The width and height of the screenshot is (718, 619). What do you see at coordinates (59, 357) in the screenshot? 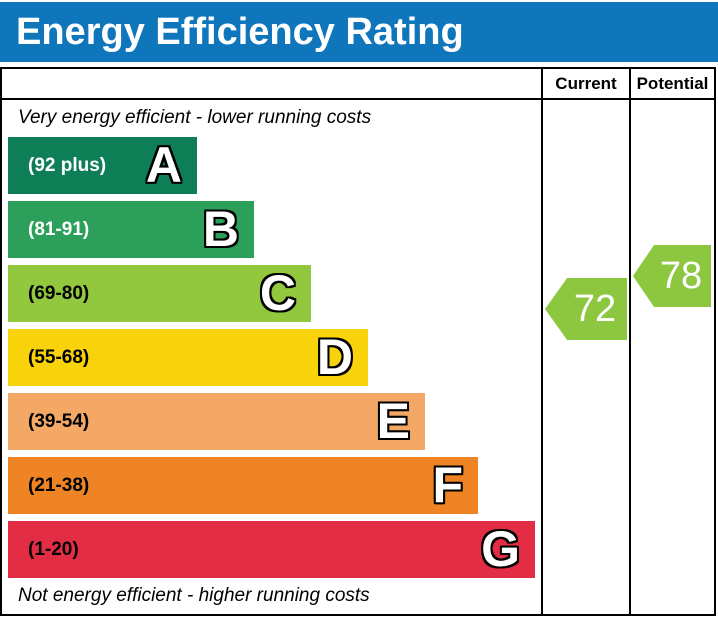
I see `band-d-range: (55-68)` at bounding box center [59, 357].